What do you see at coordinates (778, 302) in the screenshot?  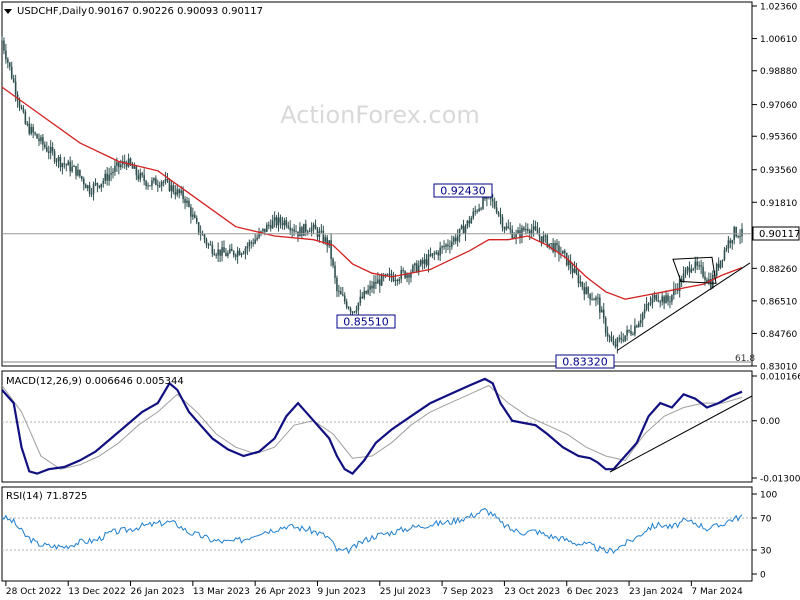 I see `price-y-tick-label: 0.86510` at bounding box center [778, 302].